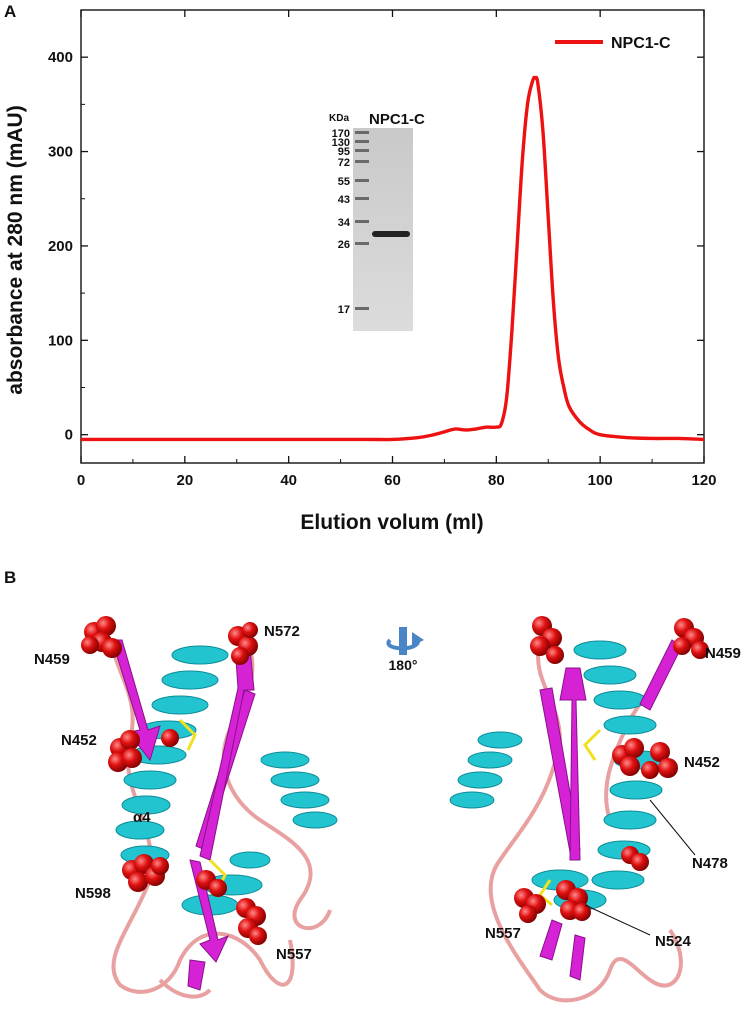 The image size is (747, 1021). Describe the element at coordinates (579, 809) in the screenshot. I see `structure-right` at that location.